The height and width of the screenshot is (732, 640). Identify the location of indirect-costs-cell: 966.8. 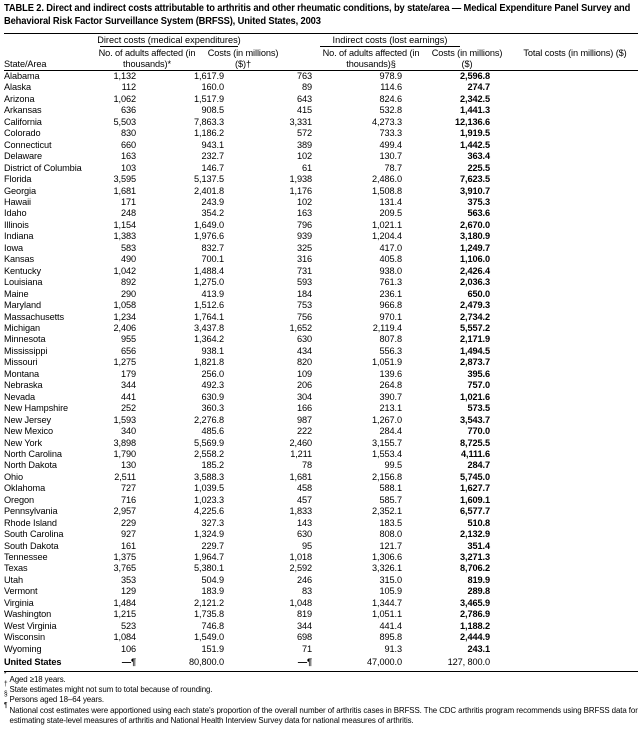
(391, 305).